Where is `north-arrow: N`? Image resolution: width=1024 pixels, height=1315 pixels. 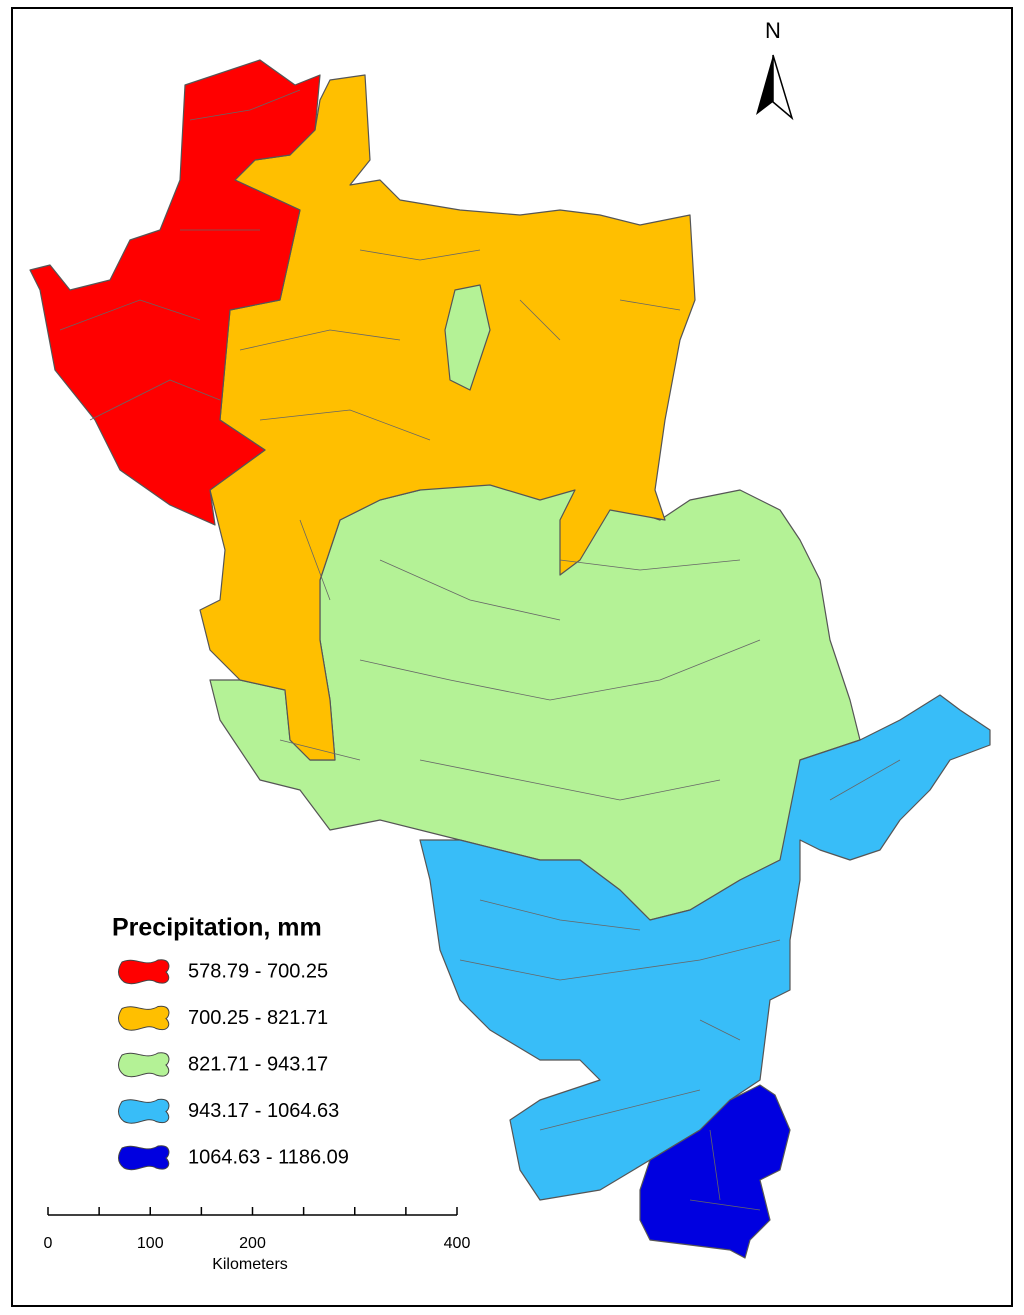 north-arrow: N is located at coordinates (775, 69).